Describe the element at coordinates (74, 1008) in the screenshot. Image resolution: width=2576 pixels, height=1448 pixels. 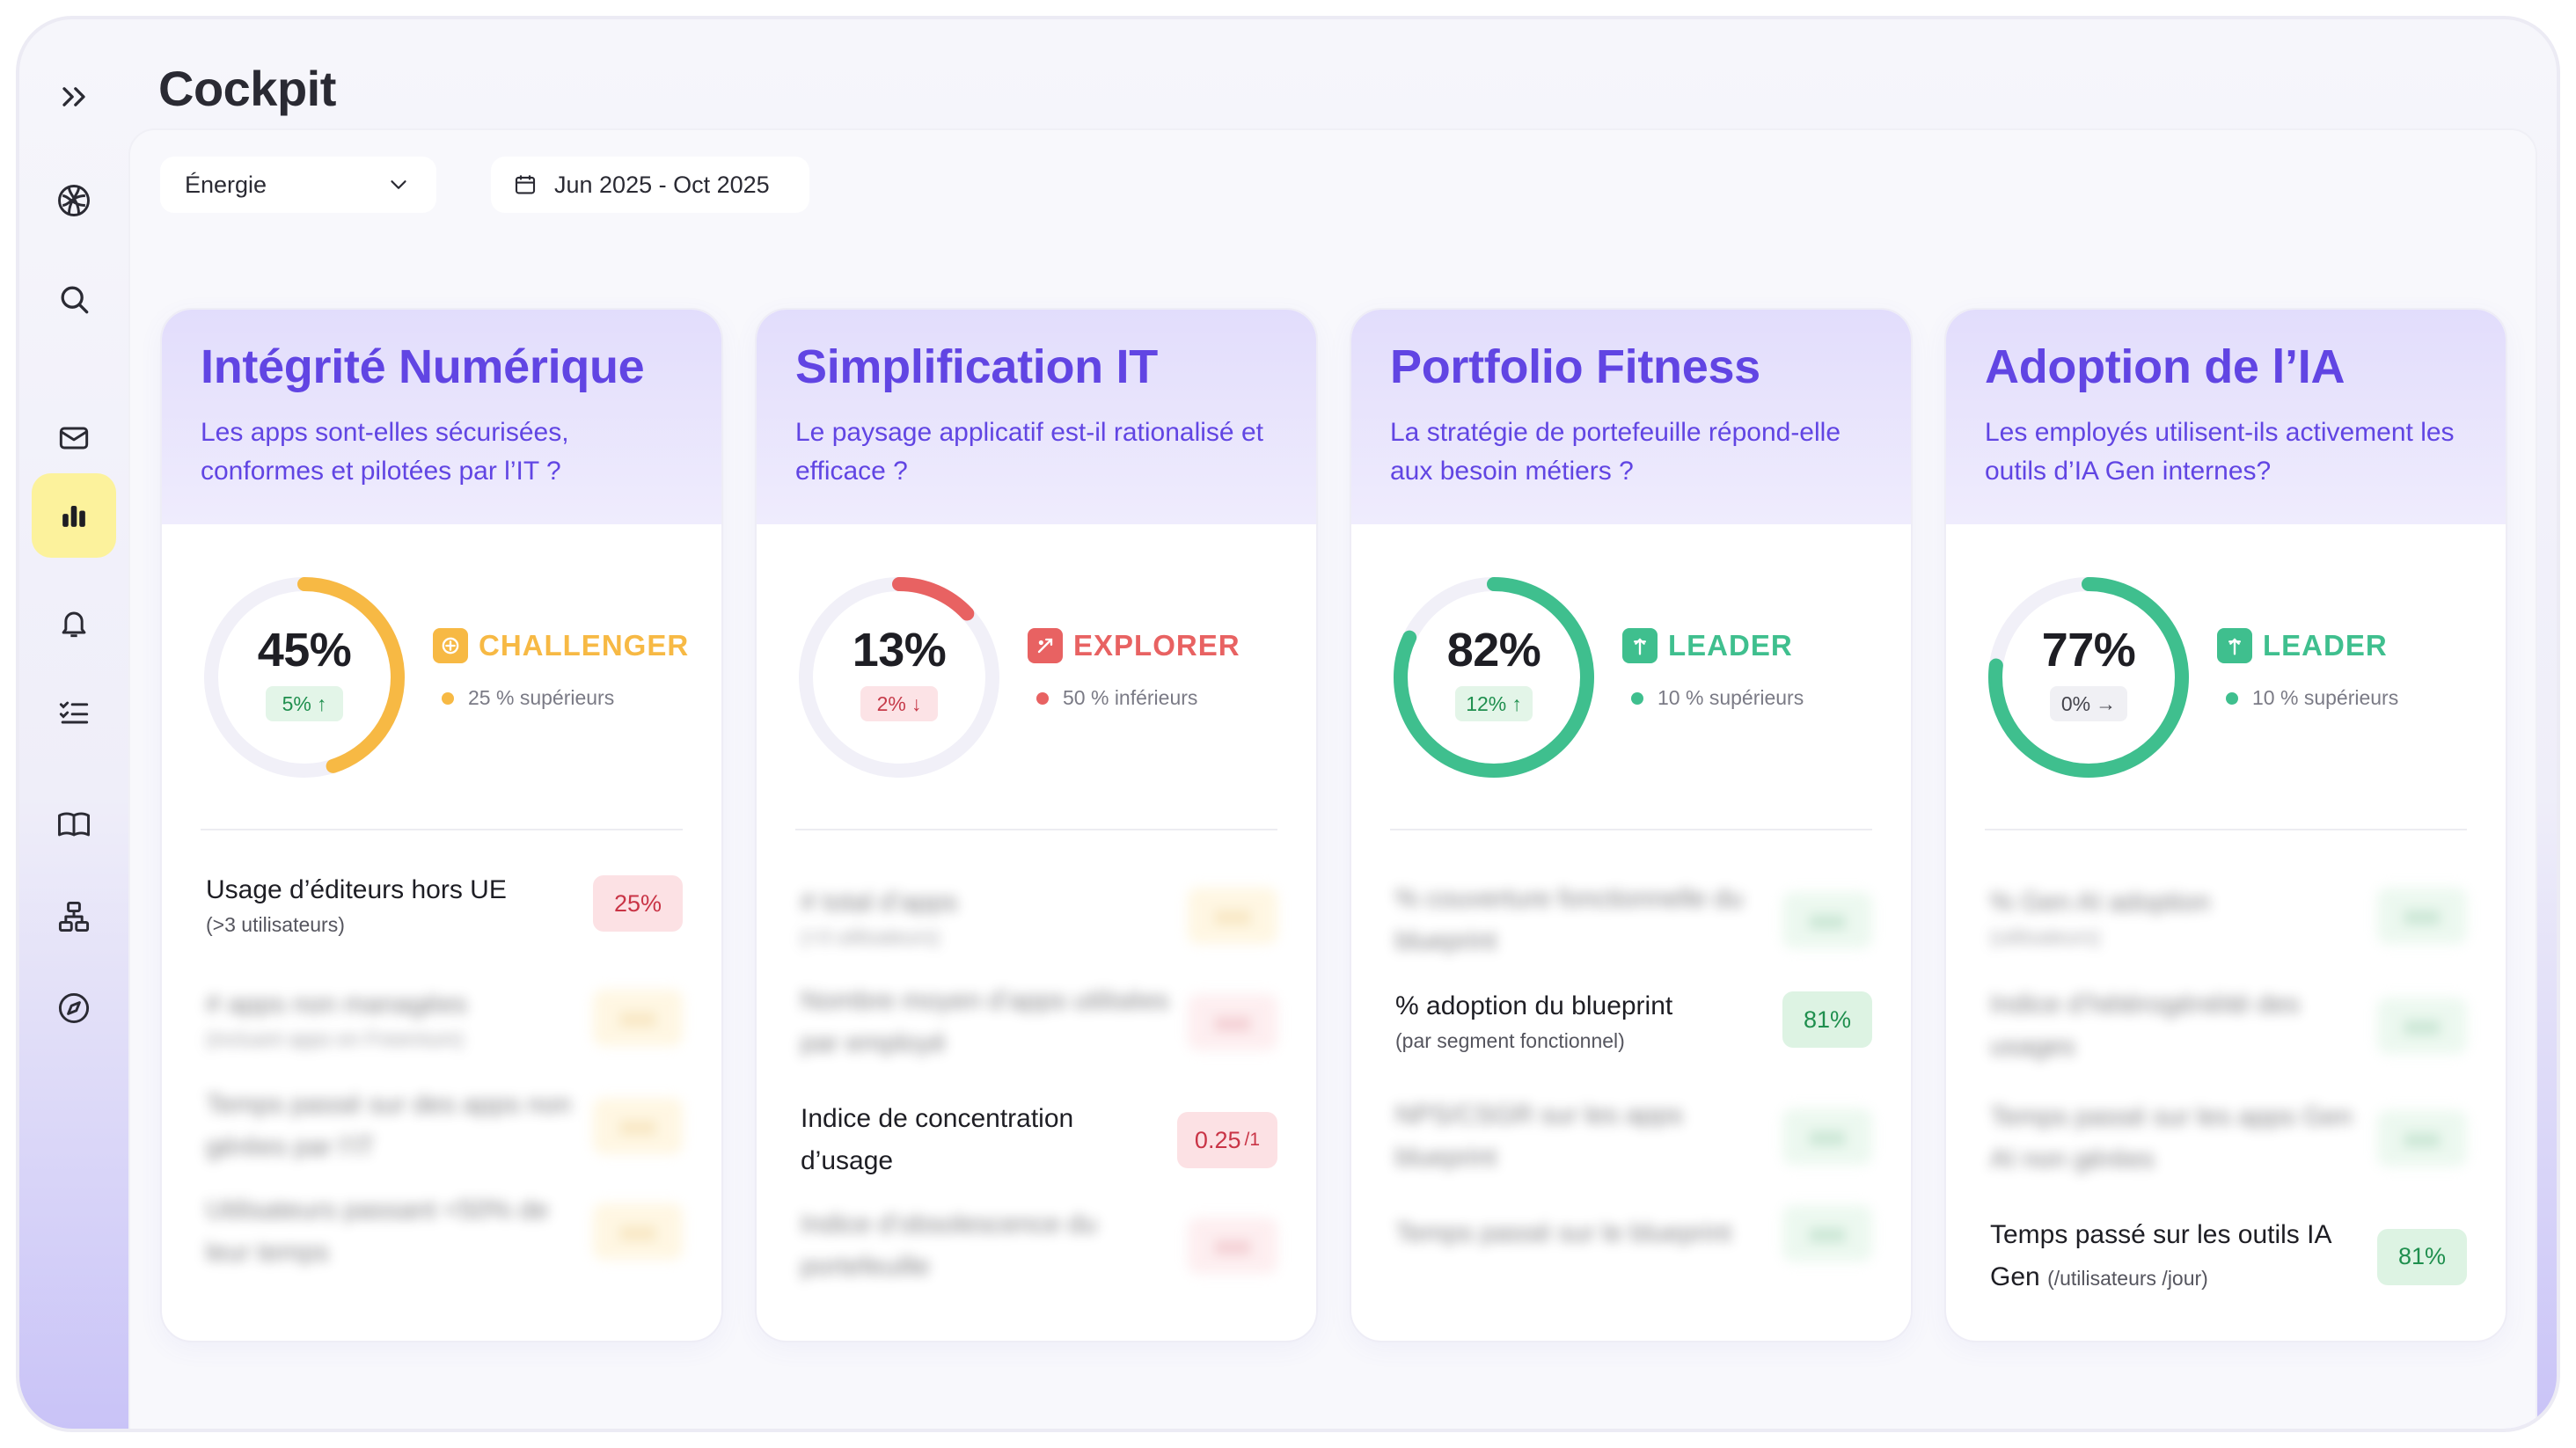
I see `explore-button` at that location.